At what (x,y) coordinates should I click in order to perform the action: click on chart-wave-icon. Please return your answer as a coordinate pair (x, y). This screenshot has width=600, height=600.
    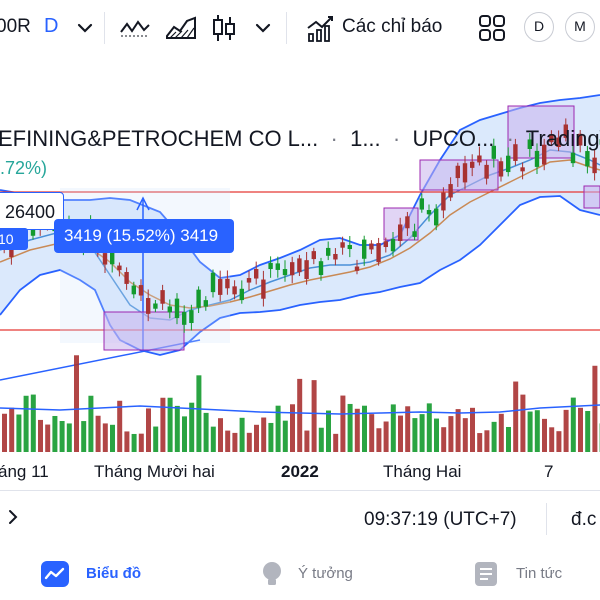
    Looking at the image, I should click on (55, 574).